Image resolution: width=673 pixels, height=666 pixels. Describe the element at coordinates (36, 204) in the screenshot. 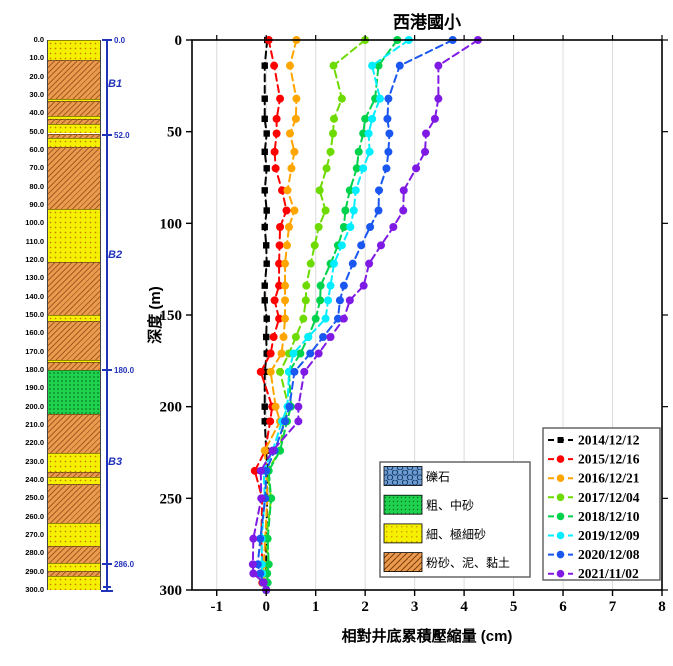

I see `depth-scale-label: 90.0` at that location.